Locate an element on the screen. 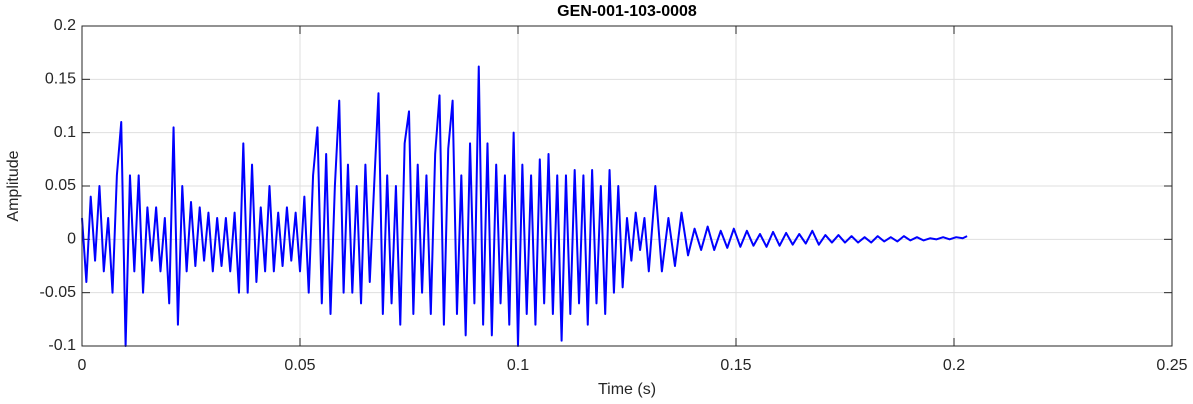 The width and height of the screenshot is (1193, 404). y-tick-label: -0.1 is located at coordinates (62, 345).